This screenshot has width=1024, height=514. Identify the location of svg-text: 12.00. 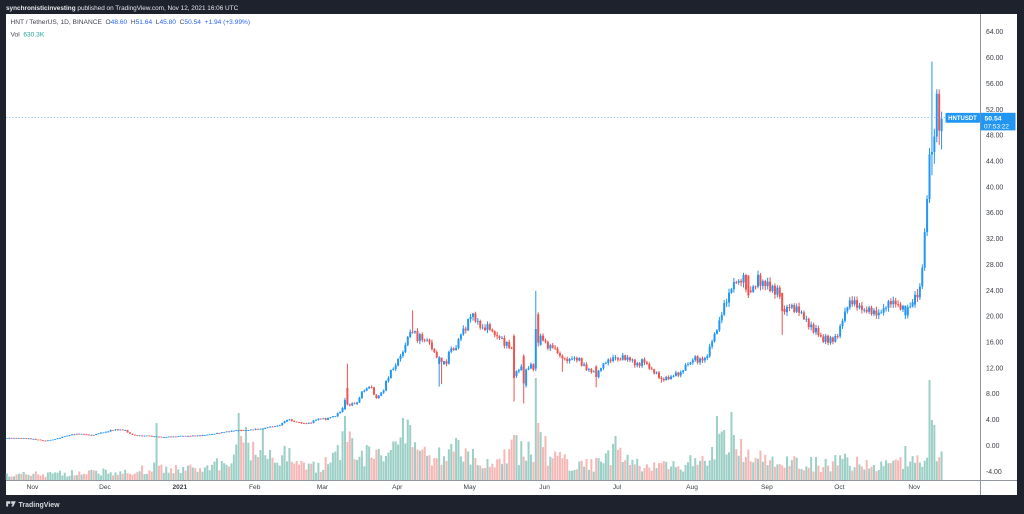
(994, 368).